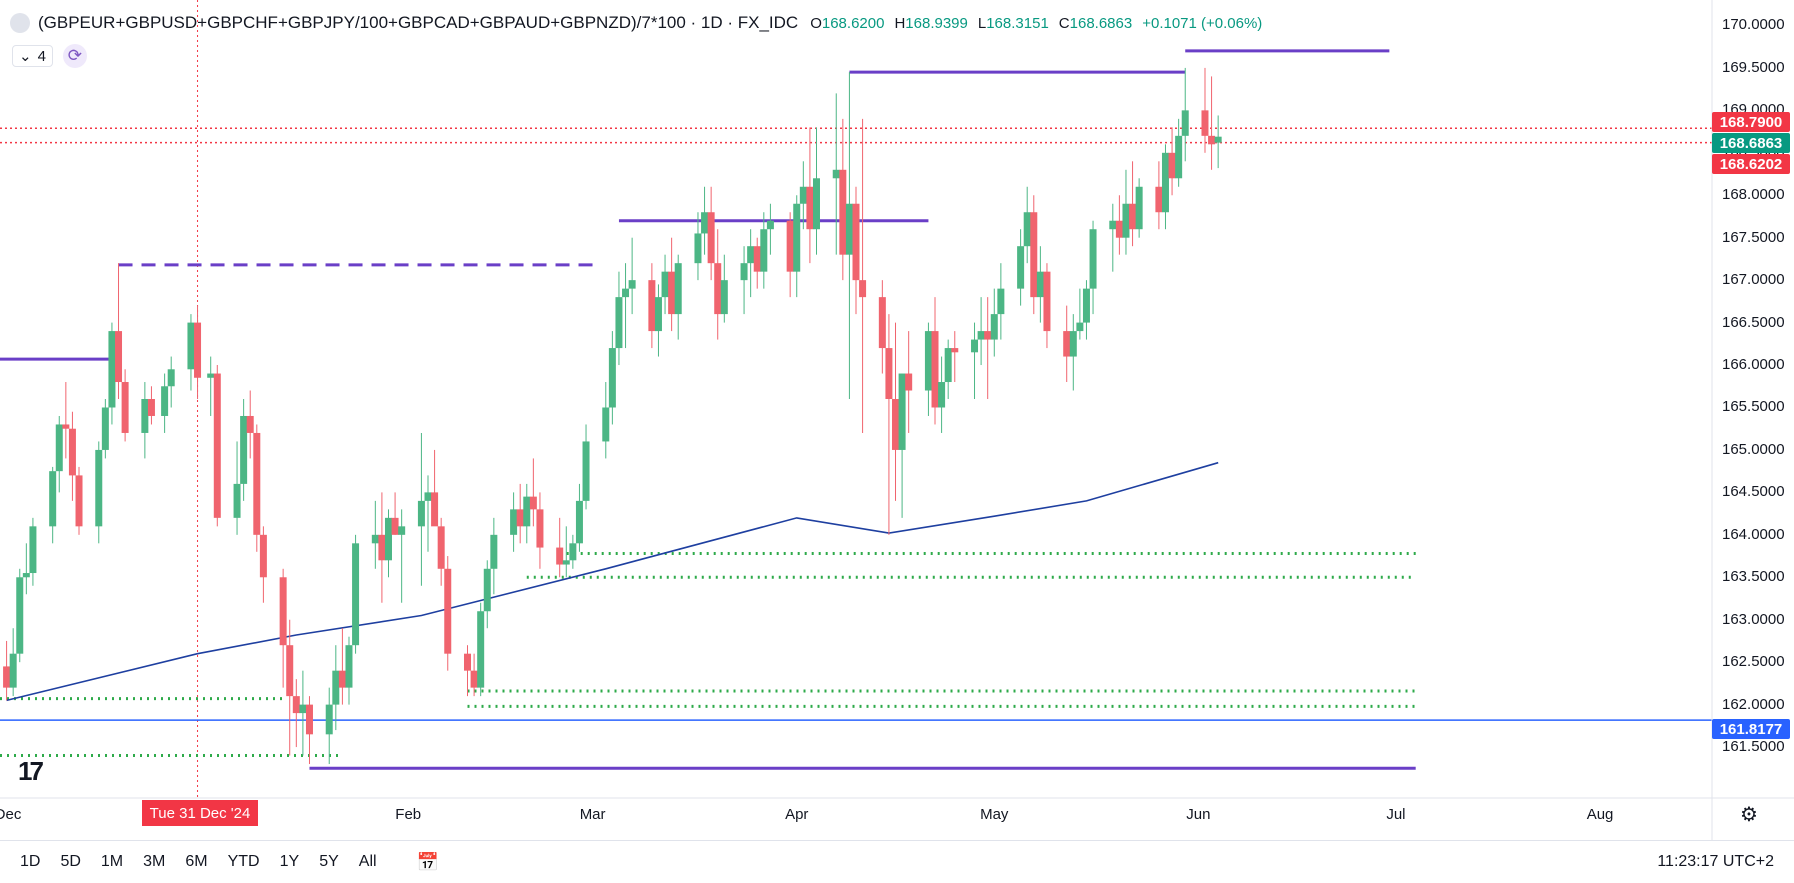 Image resolution: width=1794 pixels, height=883 pixels. I want to click on tradingview-logo-icon: 17, so click(31, 771).